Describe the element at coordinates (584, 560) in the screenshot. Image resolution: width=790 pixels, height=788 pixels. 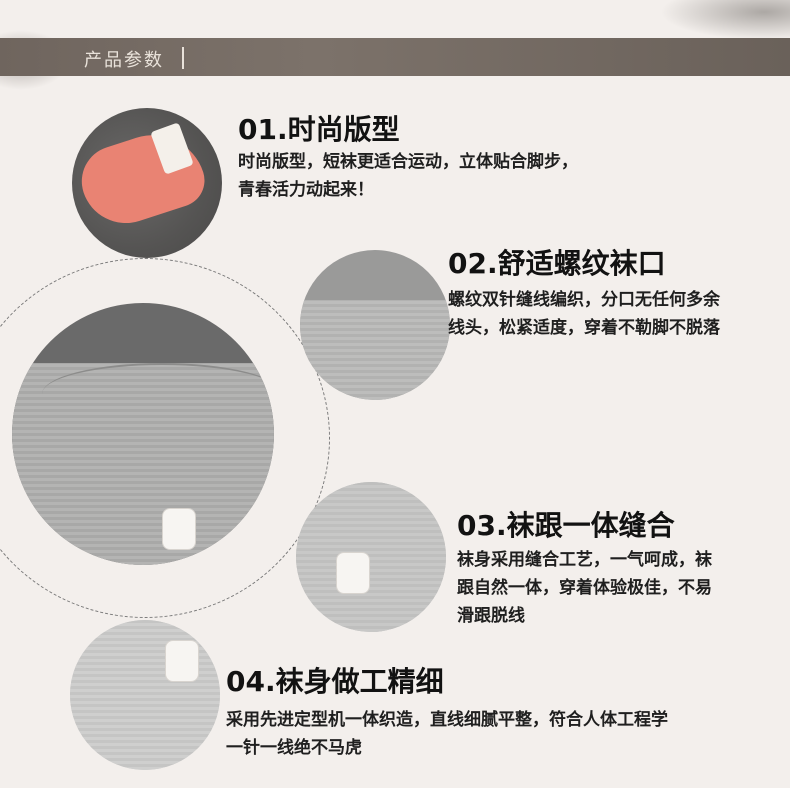
I see `feature-desc-line: 袜身采用缝合工艺，一气呵成，袜` at that location.